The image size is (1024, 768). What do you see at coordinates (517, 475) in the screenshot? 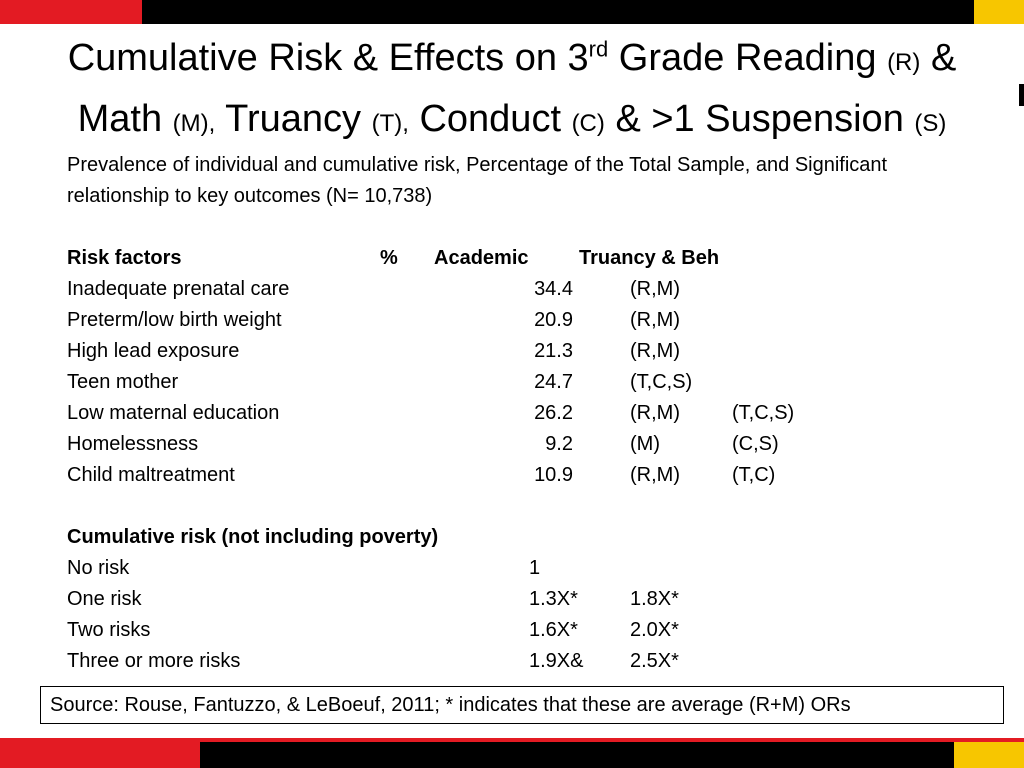
I see `table-row: Child maltreatment 10.9 (R,M) (T,C)` at bounding box center [517, 475].